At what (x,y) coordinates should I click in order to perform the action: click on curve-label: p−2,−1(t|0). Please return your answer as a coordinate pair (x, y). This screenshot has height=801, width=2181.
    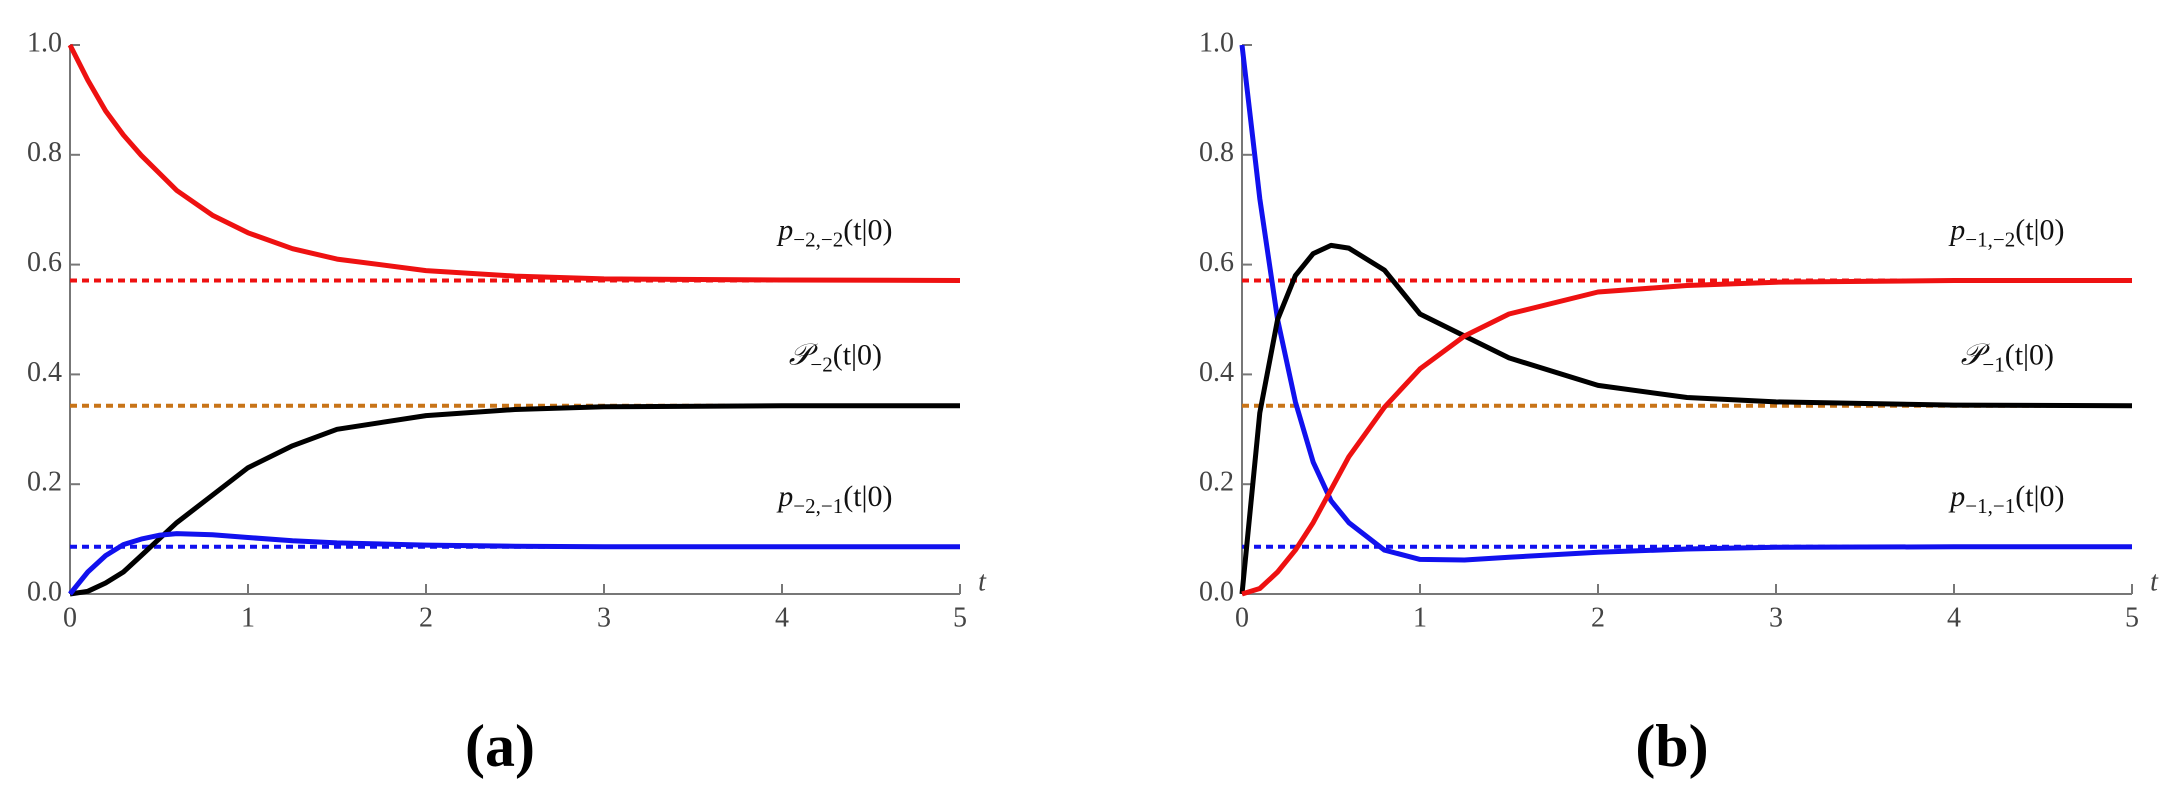
    Looking at the image, I should click on (834, 499).